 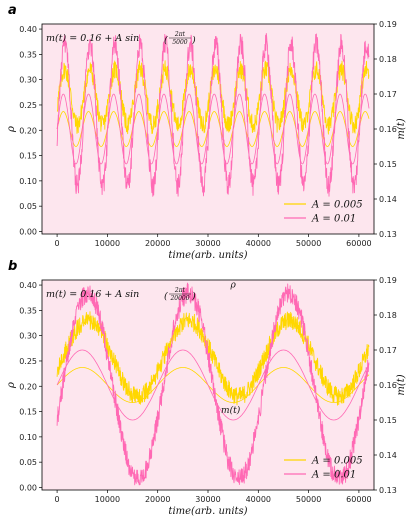 I want to click on b-ytick-right-label: 0.18, so click(x=388, y=315).